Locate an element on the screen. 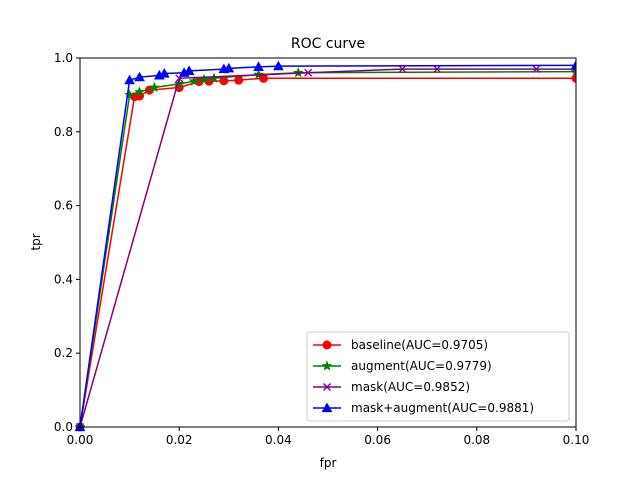 The width and height of the screenshot is (640, 480). legend-entry: baseline(AUC=0.9705) is located at coordinates (400, 345).